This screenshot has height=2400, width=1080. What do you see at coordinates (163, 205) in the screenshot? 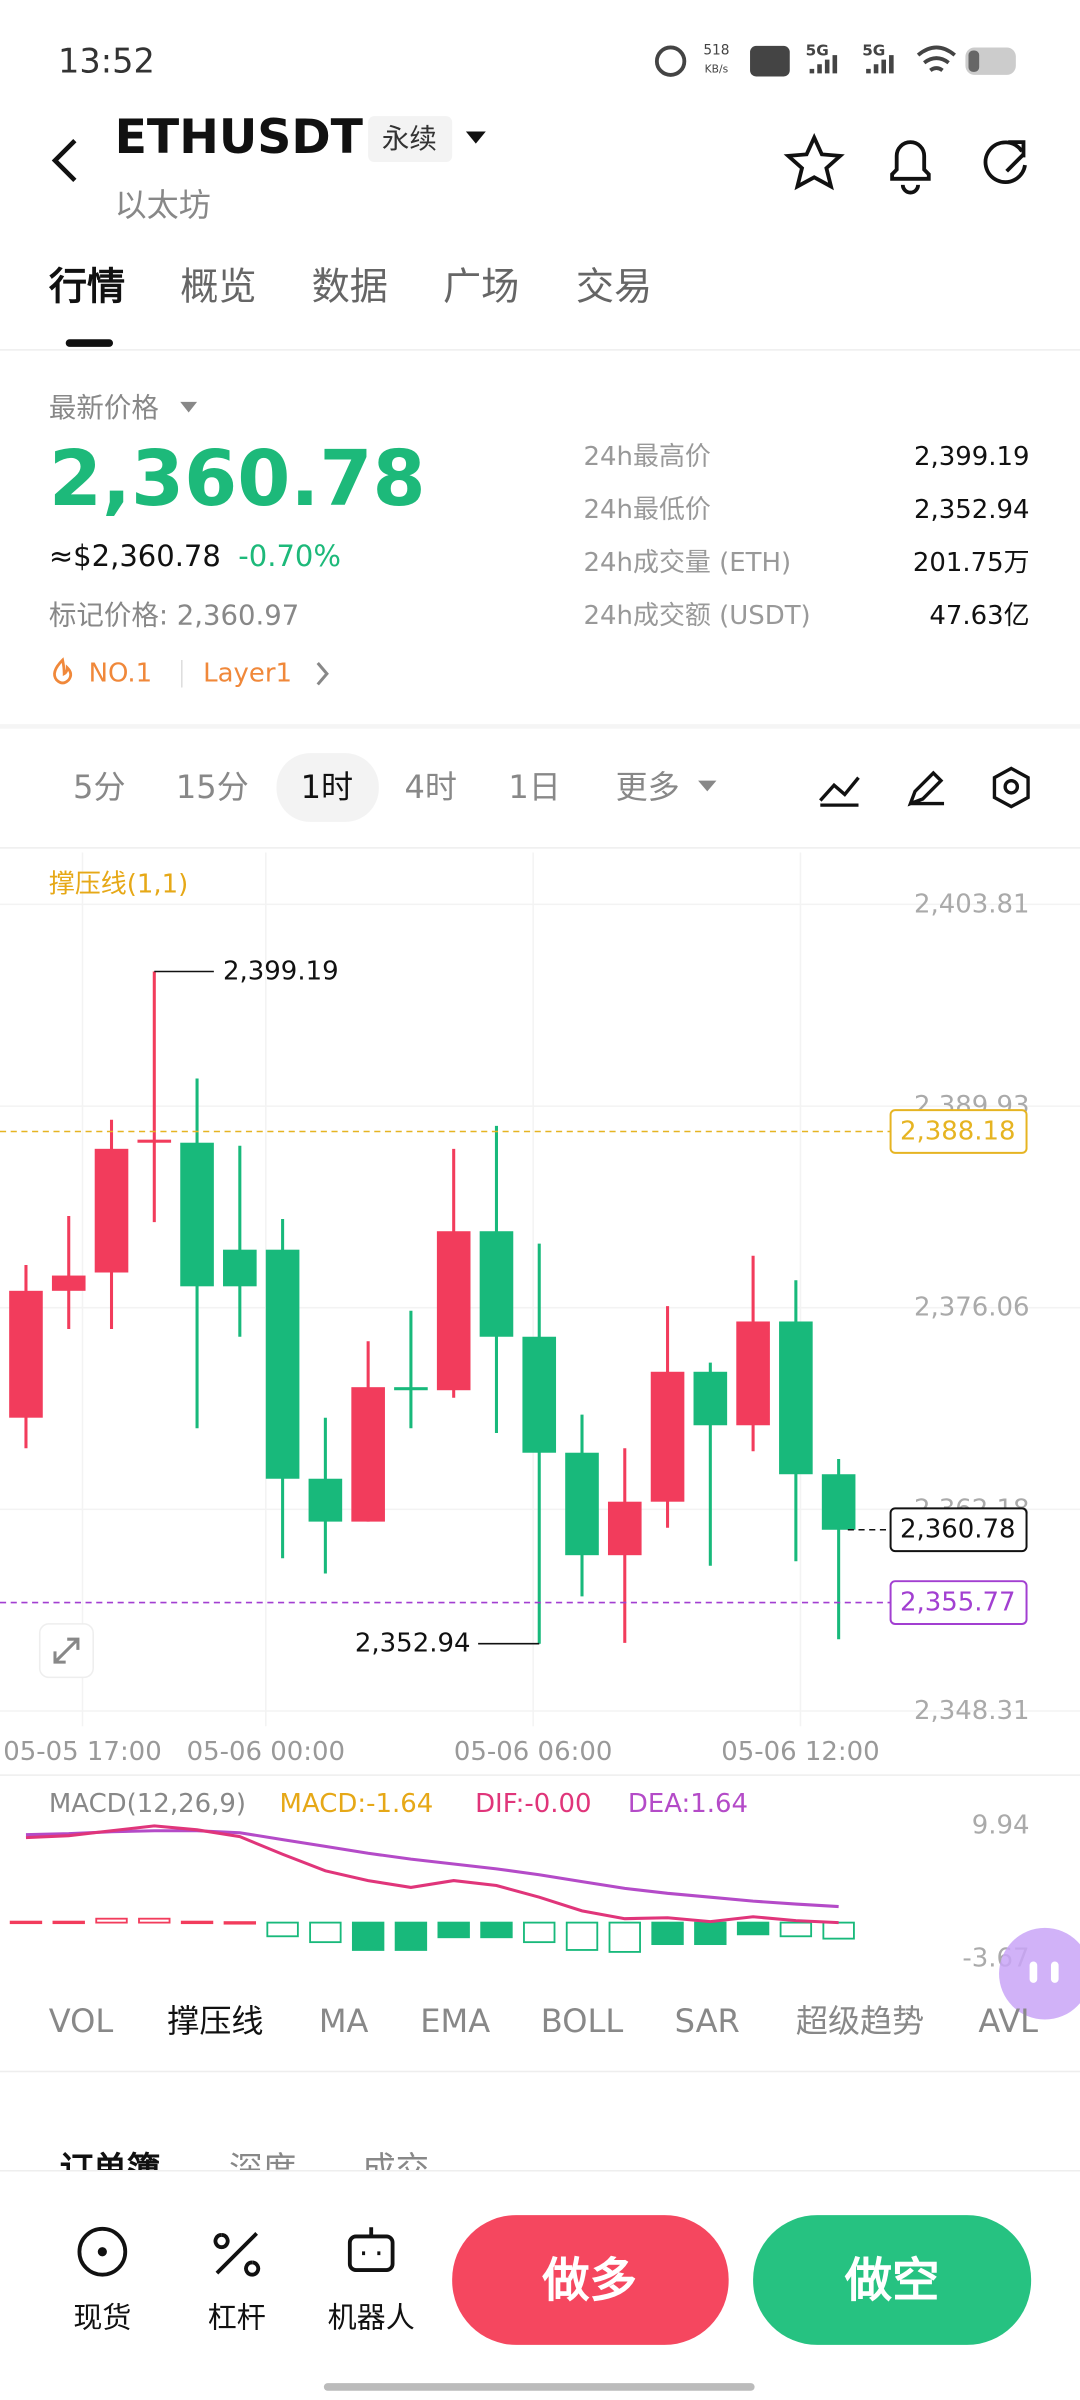
I see `asset-name: 以太坊` at bounding box center [163, 205].